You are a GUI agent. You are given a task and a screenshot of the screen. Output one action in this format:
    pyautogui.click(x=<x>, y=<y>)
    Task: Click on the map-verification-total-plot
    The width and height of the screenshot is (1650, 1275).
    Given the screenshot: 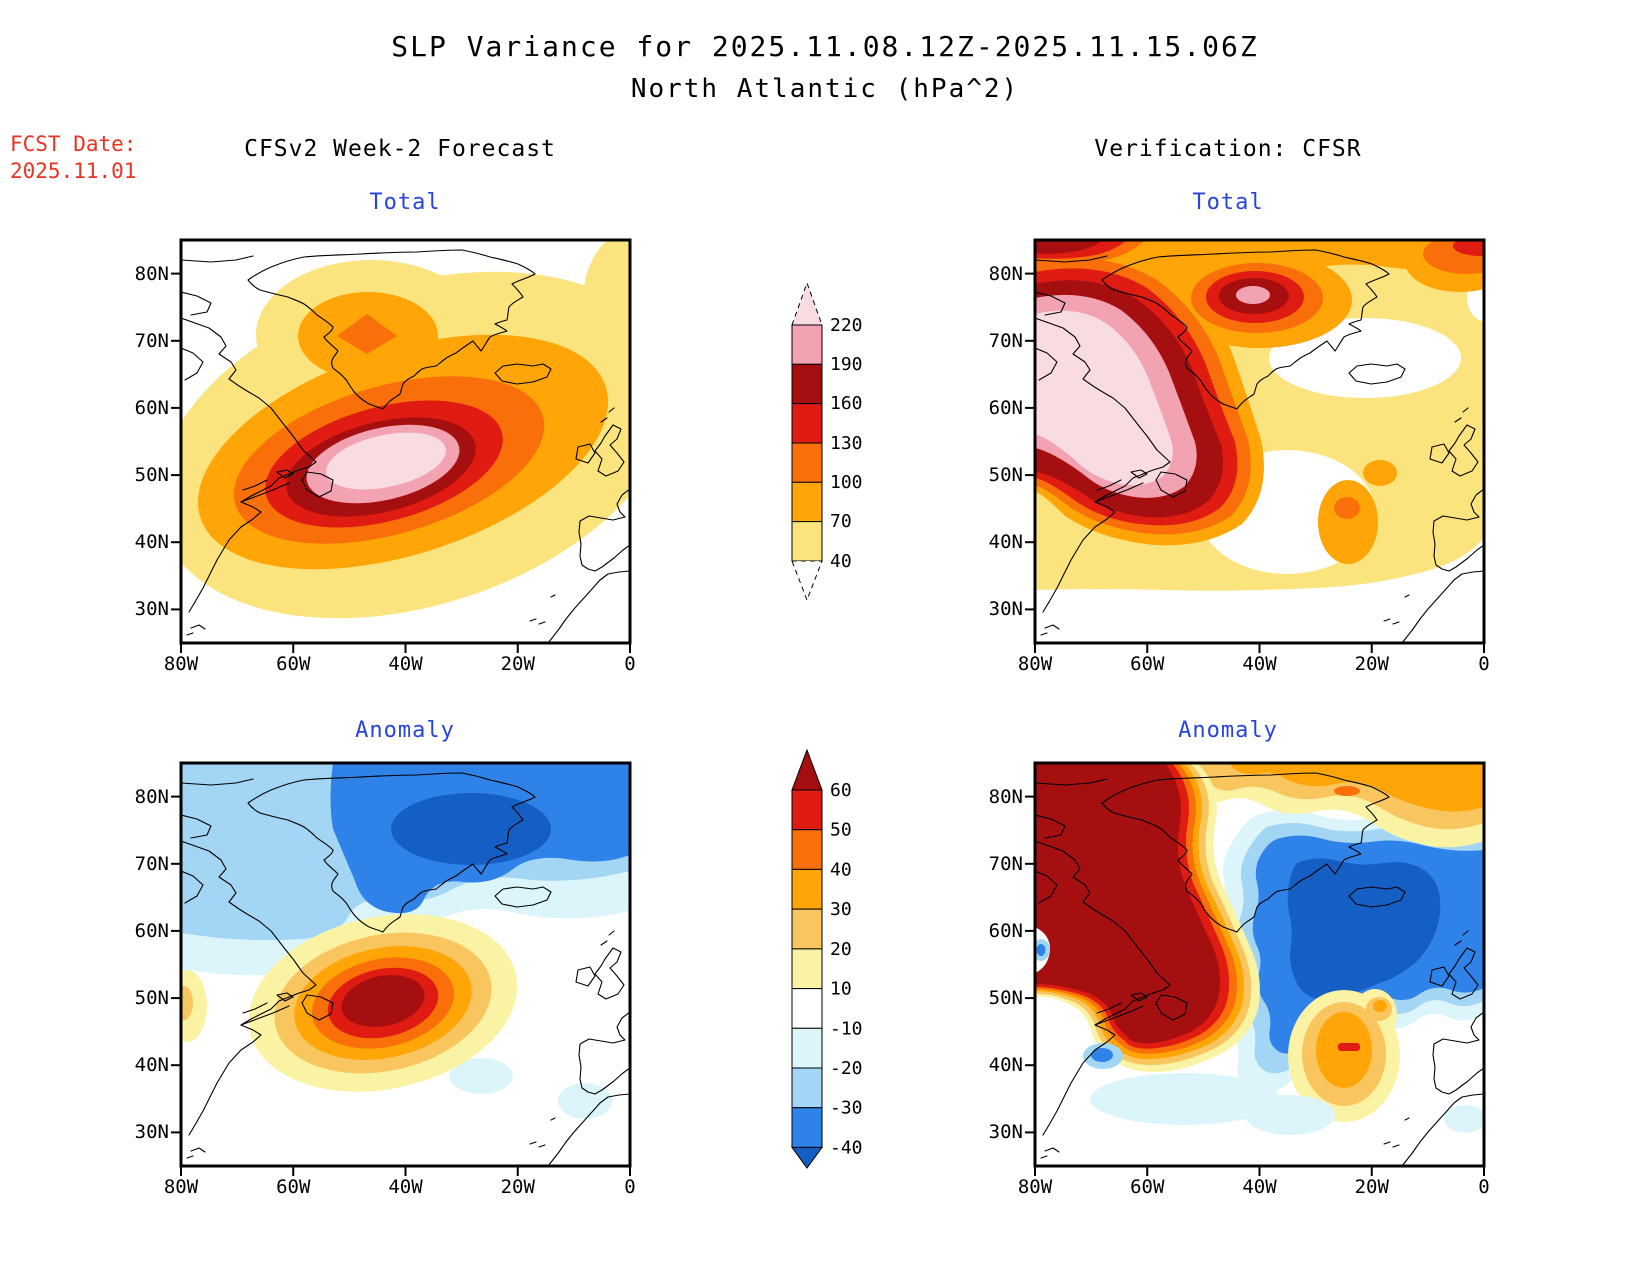 What is the action you would take?
    pyautogui.click(x=1255, y=445)
    